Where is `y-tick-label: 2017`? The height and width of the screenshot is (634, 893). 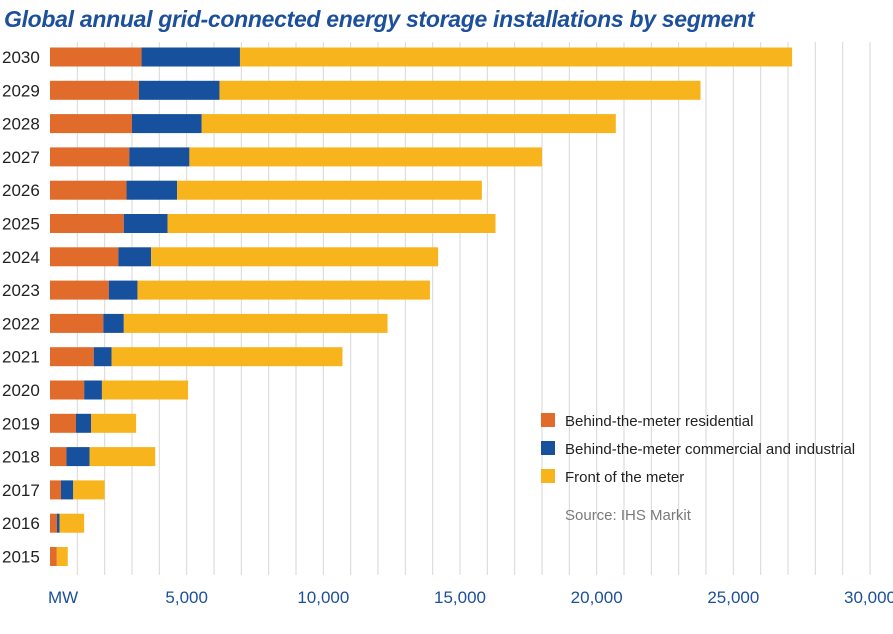
y-tick-label: 2017 is located at coordinates (21, 490).